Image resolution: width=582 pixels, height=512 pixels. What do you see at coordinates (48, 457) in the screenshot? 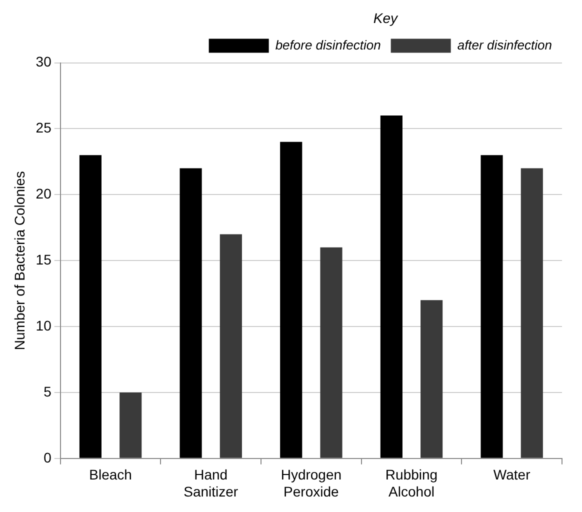
I see `y-tick-label: 0` at bounding box center [48, 457].